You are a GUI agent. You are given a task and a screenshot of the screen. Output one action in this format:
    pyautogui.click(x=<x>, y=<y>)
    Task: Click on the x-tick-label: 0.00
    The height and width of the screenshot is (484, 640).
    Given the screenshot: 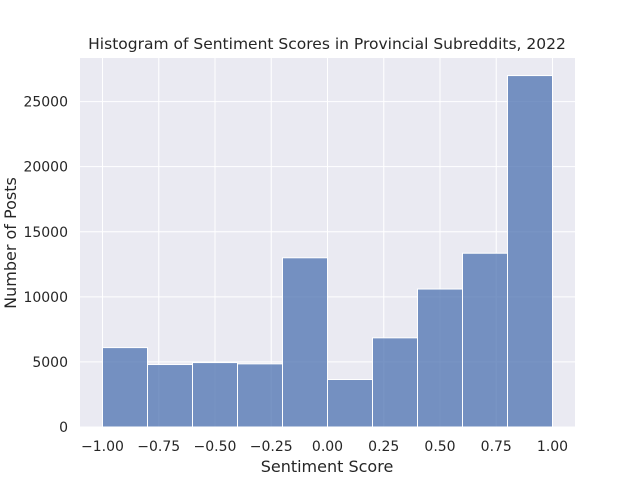 What is the action you would take?
    pyautogui.click(x=327, y=447)
    